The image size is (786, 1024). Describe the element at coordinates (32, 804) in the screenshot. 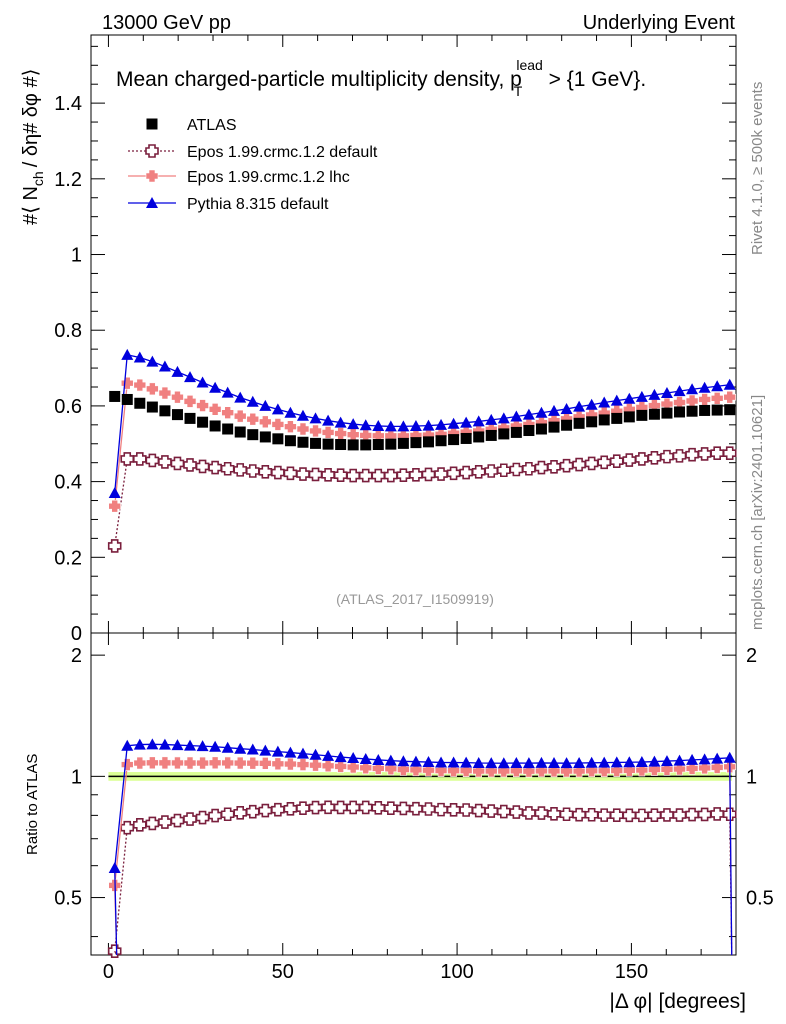

I see `ratio-y-axis-label: Ratio to ATLAS` at that location.